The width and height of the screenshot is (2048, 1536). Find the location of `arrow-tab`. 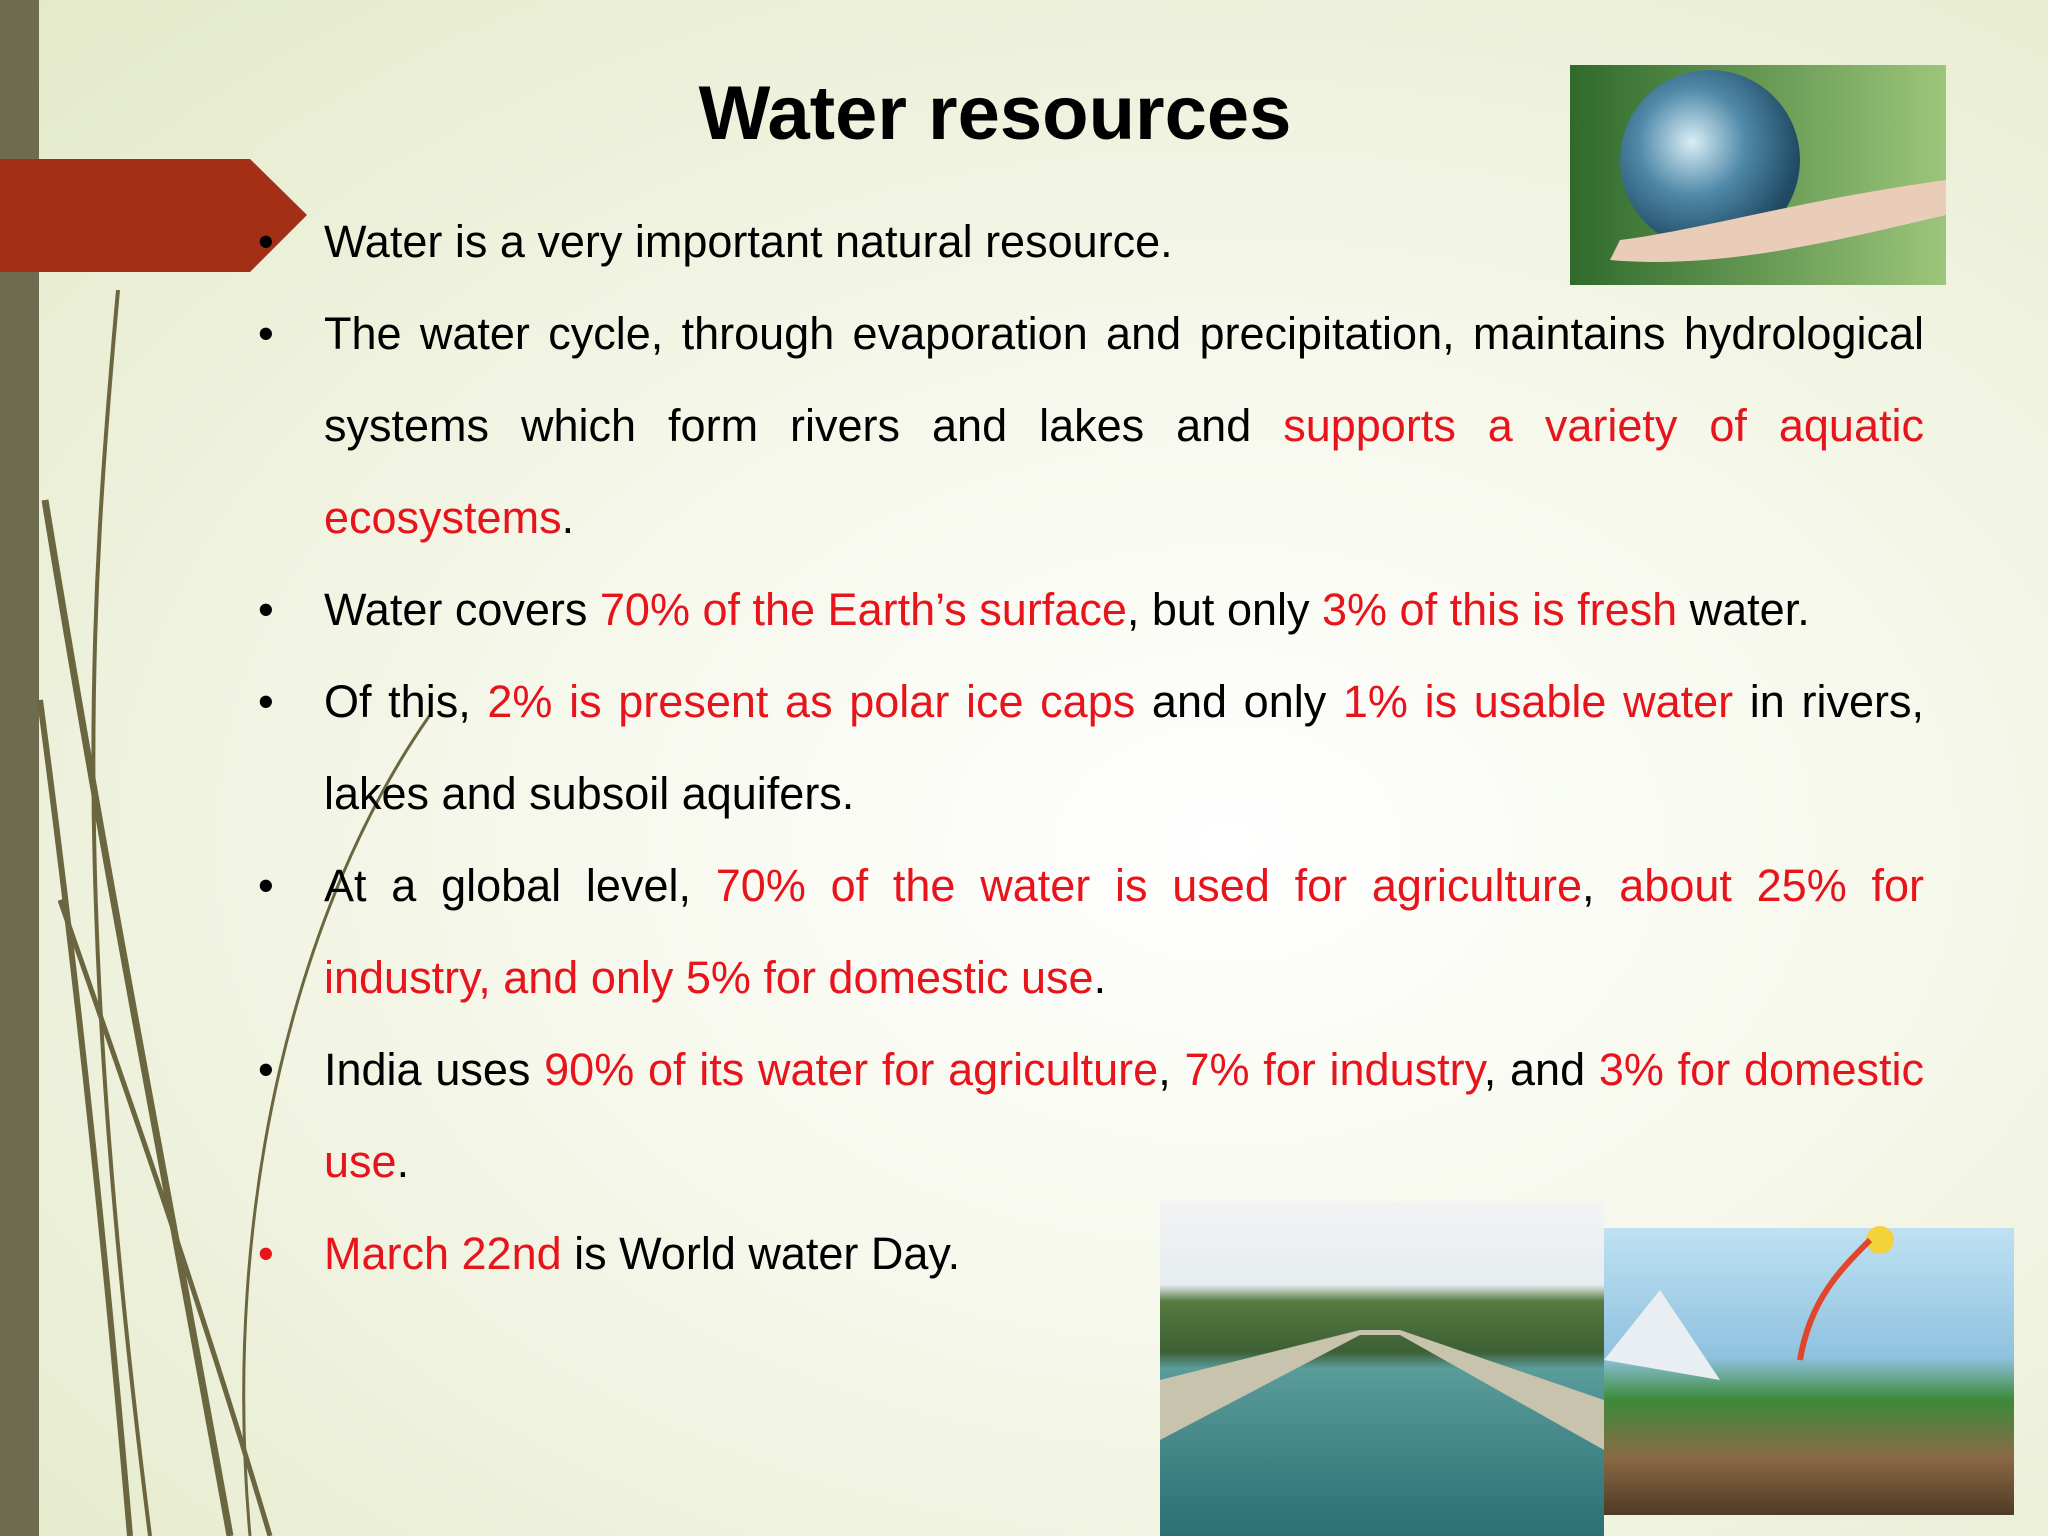

arrow-tab is located at coordinates (153, 215).